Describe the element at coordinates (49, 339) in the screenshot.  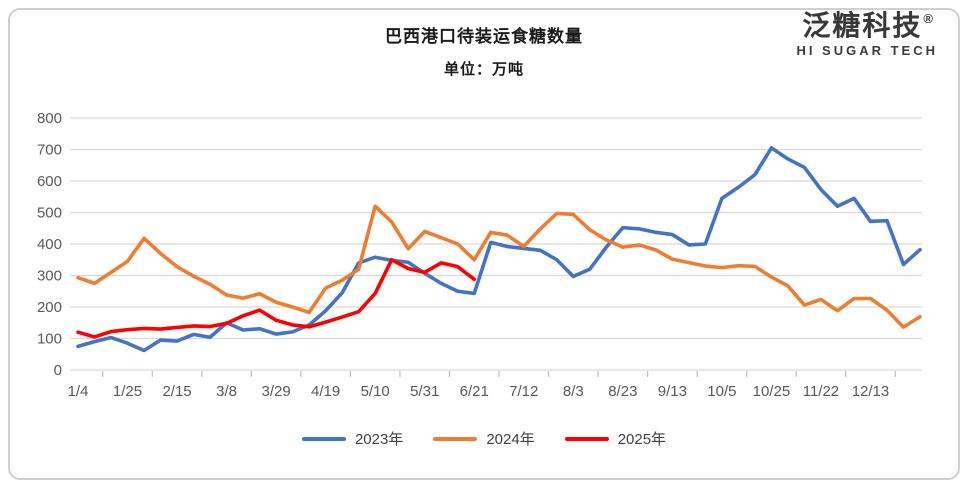
I see `y-axis-label-100: 100` at that location.